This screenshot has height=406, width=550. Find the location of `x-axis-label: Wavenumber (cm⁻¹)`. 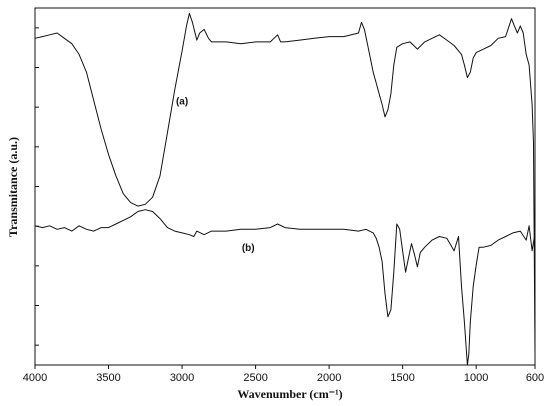

x-axis-label: Wavenumber (cm⁻¹) is located at coordinates (289, 394).